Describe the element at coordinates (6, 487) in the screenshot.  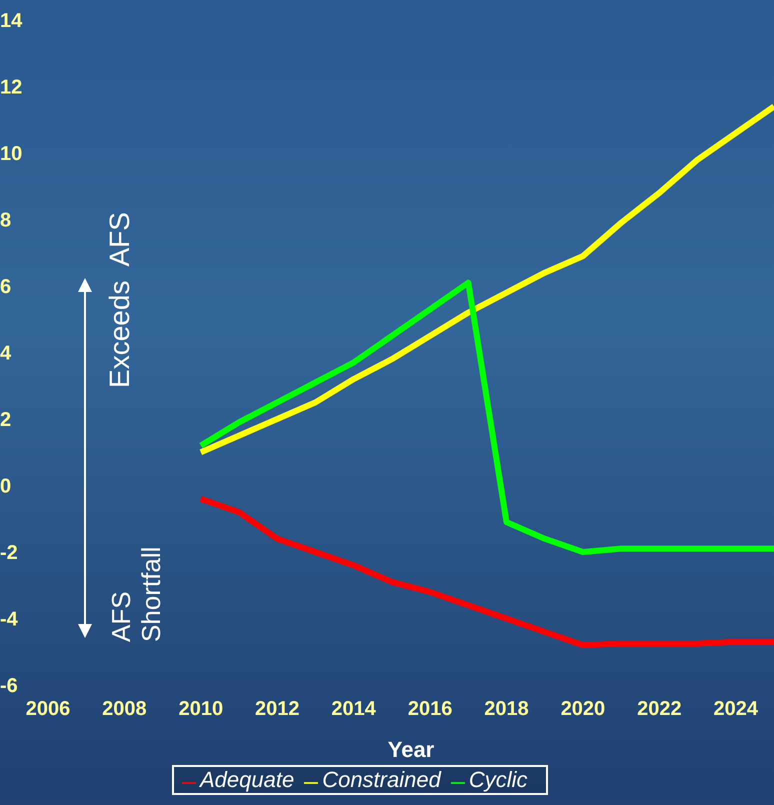
I see `y-tick-label: 0` at that location.